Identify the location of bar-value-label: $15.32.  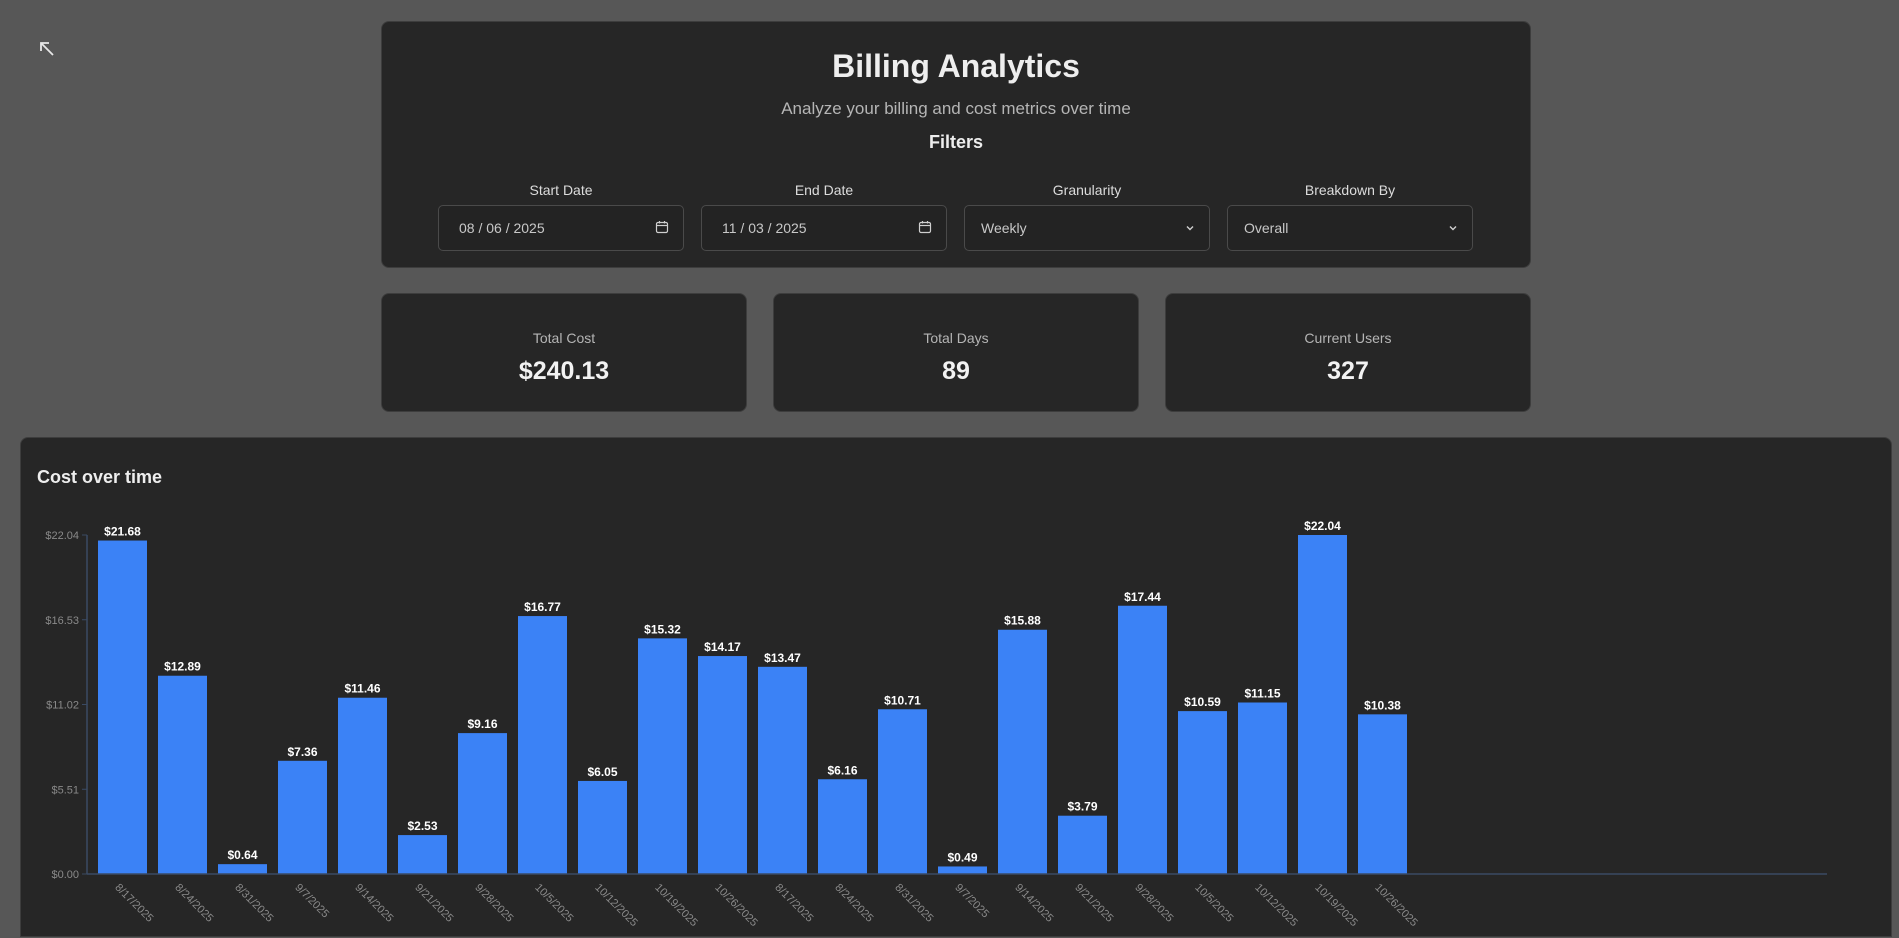
(662, 629).